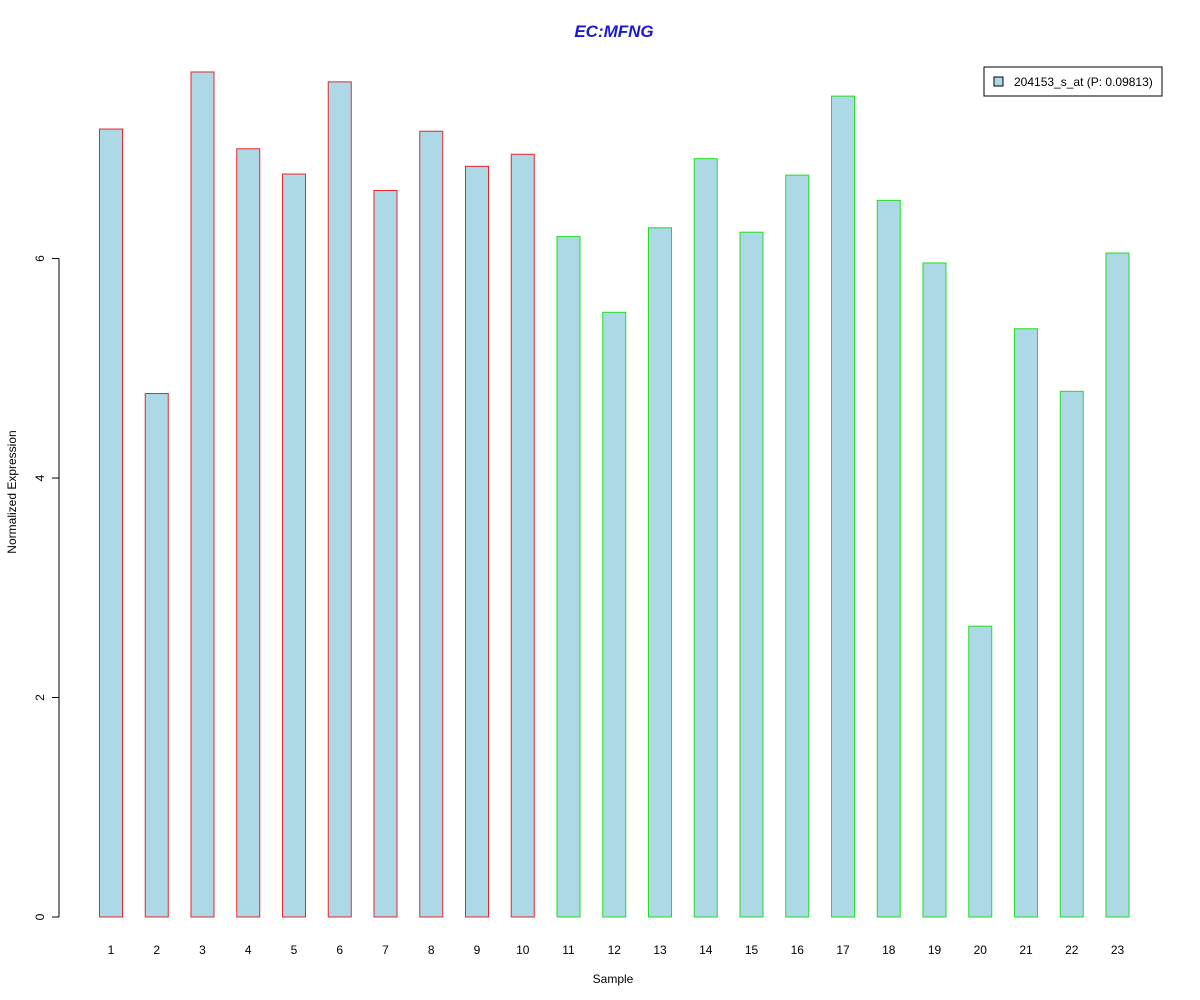 The image size is (1200, 1000). I want to click on y-tick-label: 4, so click(40, 477).